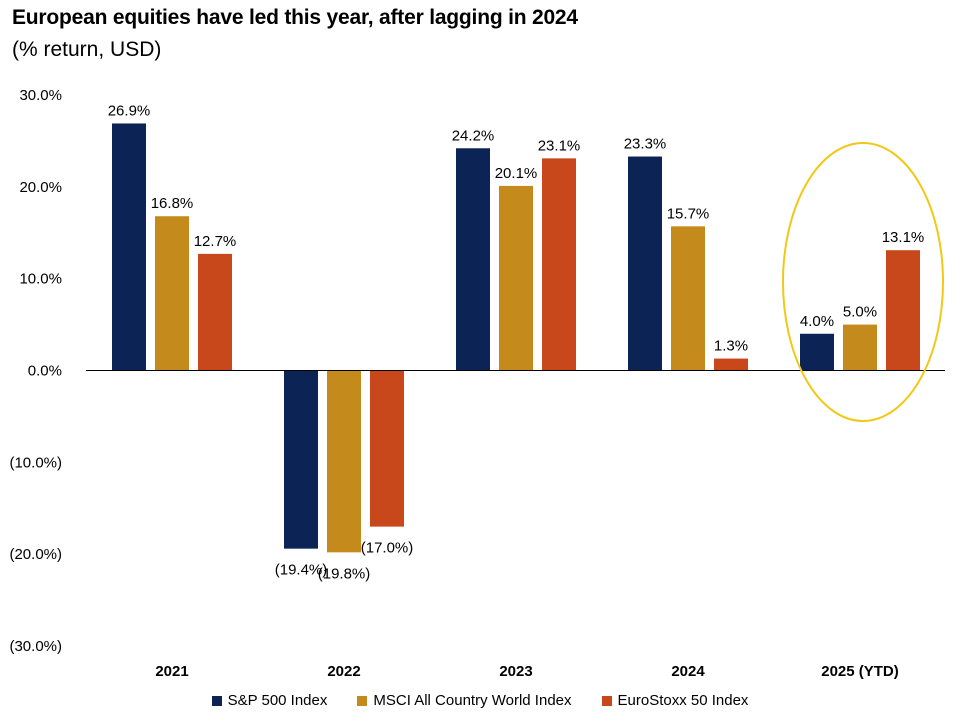  Describe the element at coordinates (172, 293) in the screenshot. I see `bar-msci-all-country-world-index-2021` at that location.